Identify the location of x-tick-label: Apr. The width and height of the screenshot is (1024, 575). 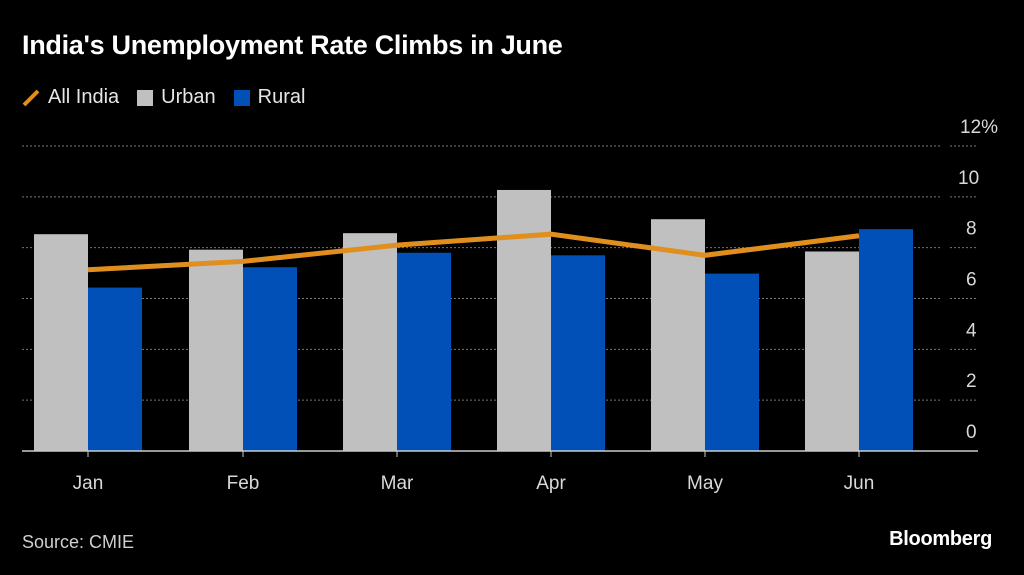
(551, 483).